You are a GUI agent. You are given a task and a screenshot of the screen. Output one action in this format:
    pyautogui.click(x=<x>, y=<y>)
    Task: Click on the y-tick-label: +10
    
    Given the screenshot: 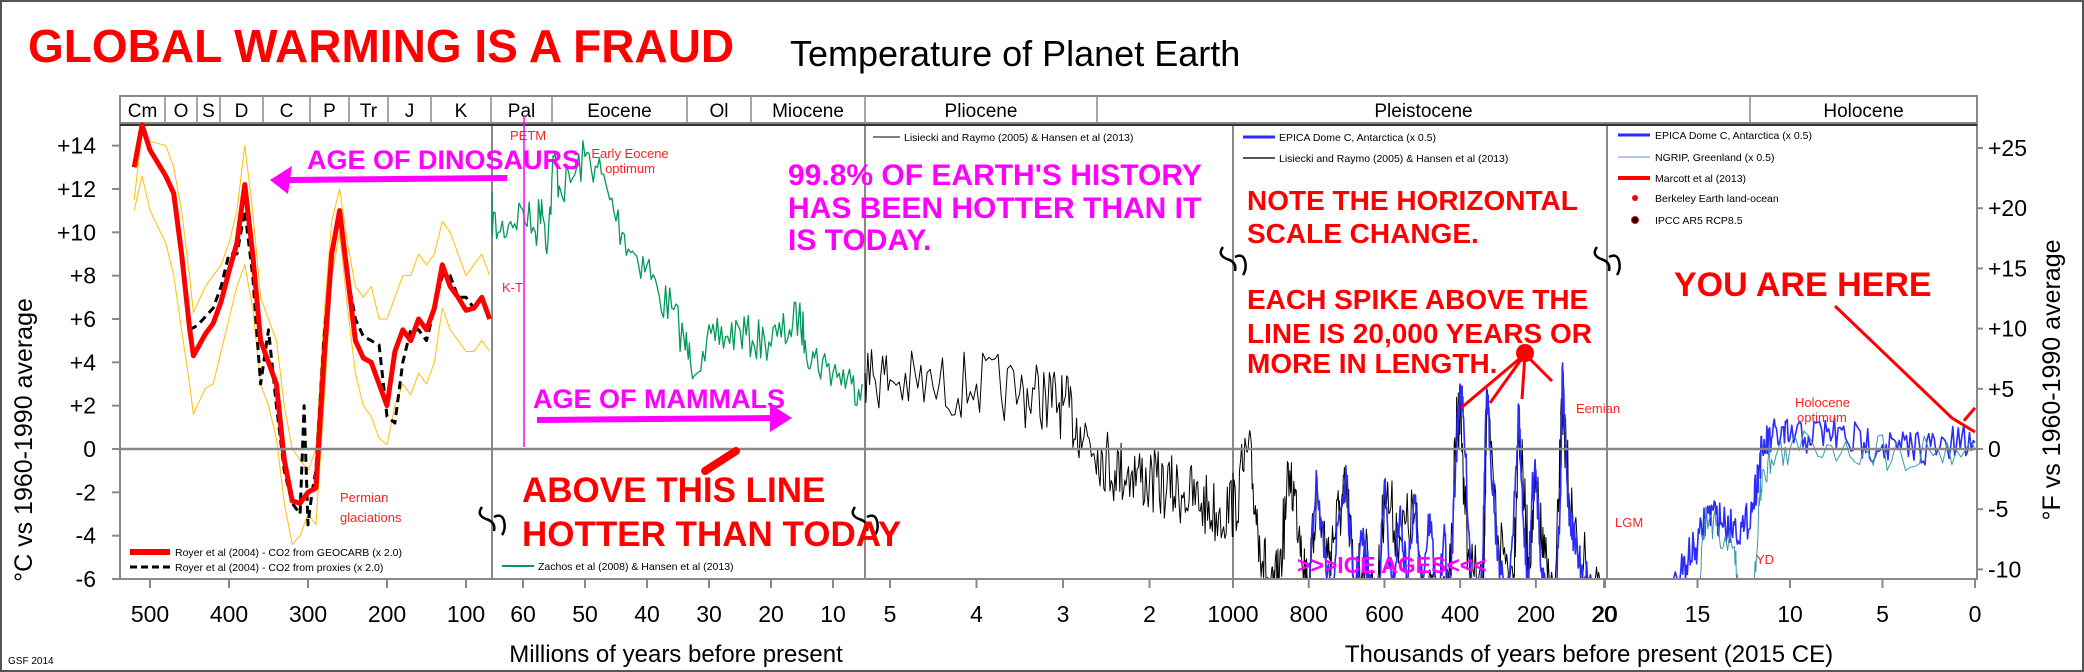 What is the action you would take?
    pyautogui.click(x=76, y=232)
    